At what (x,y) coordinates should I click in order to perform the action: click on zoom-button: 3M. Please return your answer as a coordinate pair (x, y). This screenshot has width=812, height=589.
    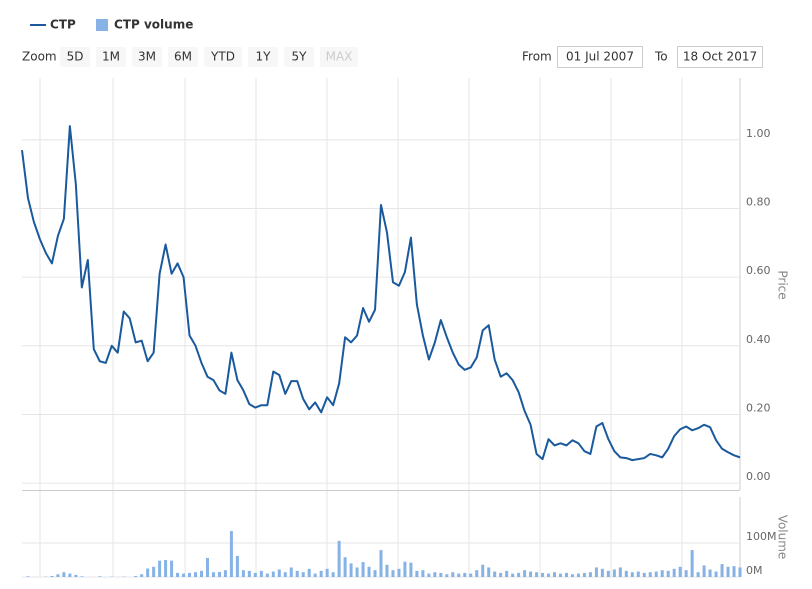
    Looking at the image, I should click on (147, 57).